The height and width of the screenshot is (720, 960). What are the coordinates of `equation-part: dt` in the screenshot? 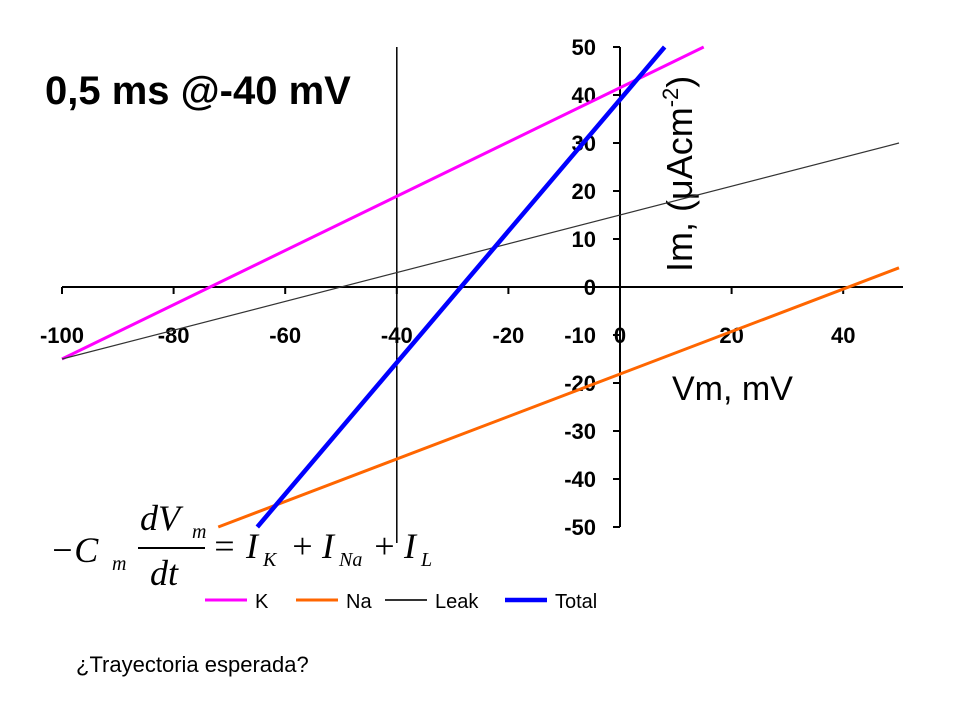 It's located at (164, 573).